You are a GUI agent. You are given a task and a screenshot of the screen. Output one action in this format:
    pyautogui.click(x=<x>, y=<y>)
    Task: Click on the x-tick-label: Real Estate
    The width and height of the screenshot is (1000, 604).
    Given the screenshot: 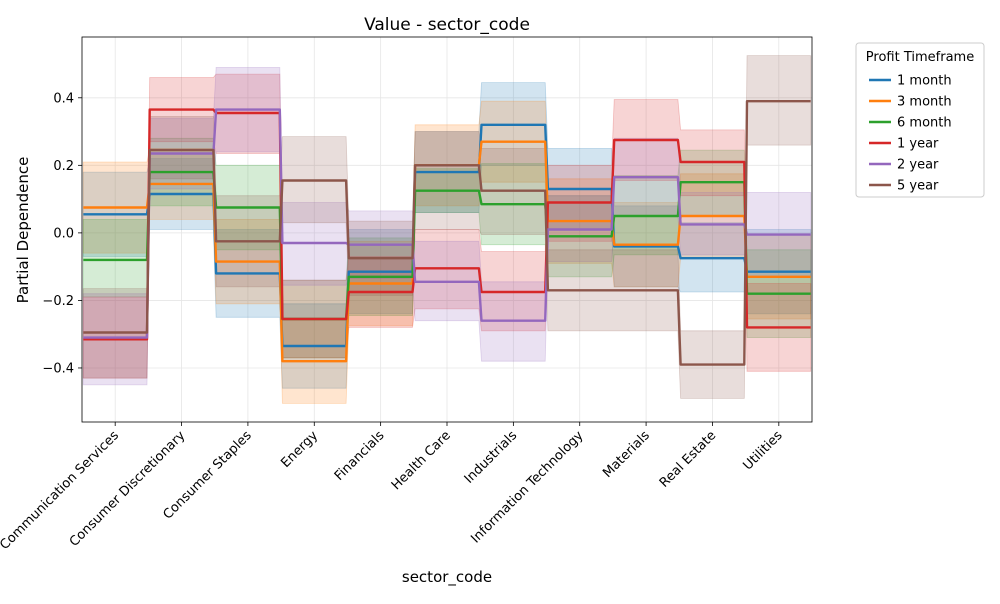 What is the action you would take?
    pyautogui.click(x=688, y=459)
    